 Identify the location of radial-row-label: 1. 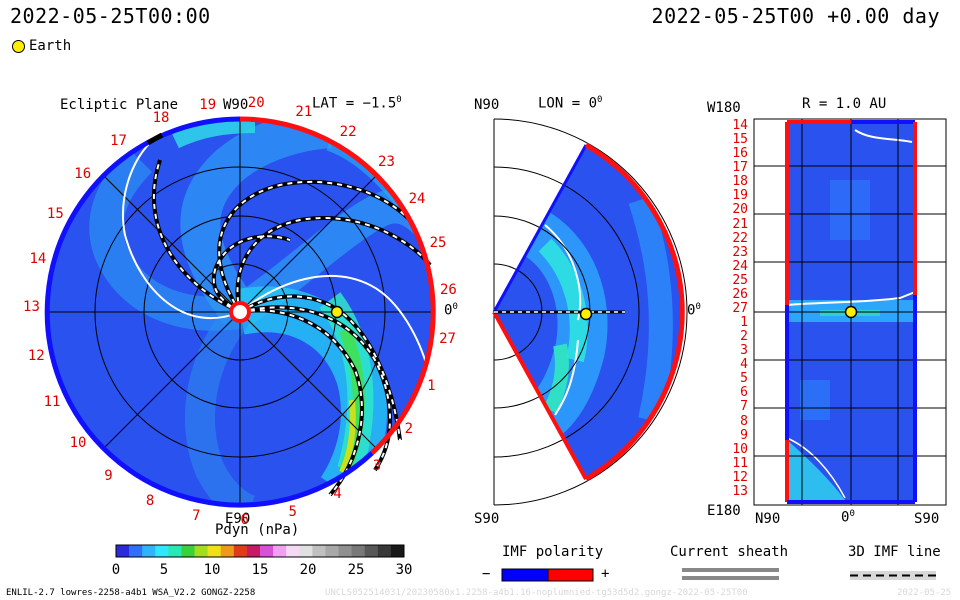
(744, 323).